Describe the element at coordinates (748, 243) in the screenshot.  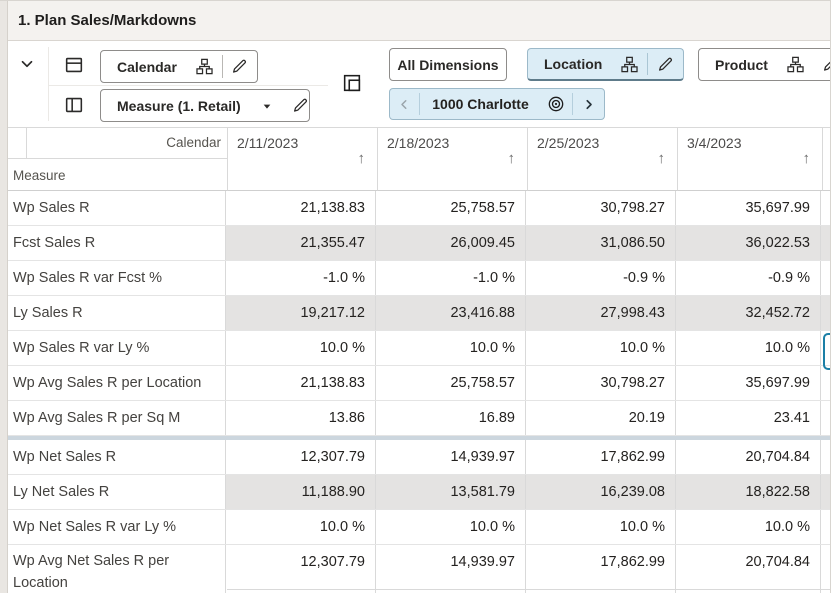
I see `data-cell: 36,022.53` at that location.